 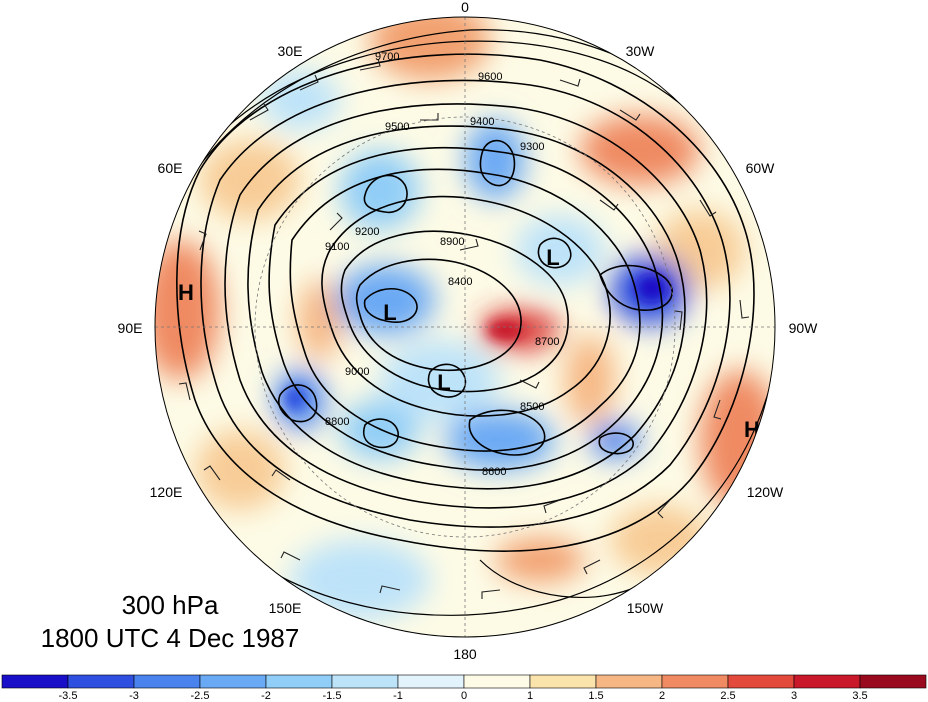 What do you see at coordinates (490, 77) in the screenshot?
I see `contour-label: 9600` at bounding box center [490, 77].